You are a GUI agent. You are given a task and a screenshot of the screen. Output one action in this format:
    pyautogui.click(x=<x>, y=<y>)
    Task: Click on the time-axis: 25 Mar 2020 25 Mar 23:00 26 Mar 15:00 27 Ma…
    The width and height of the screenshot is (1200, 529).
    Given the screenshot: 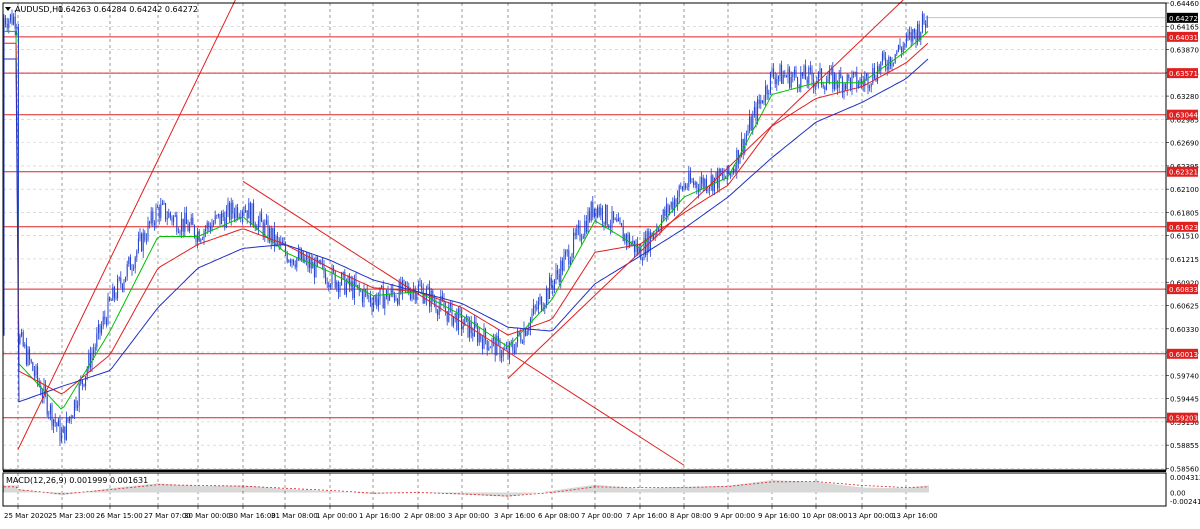 What is the action you would take?
    pyautogui.click(x=471, y=513)
    